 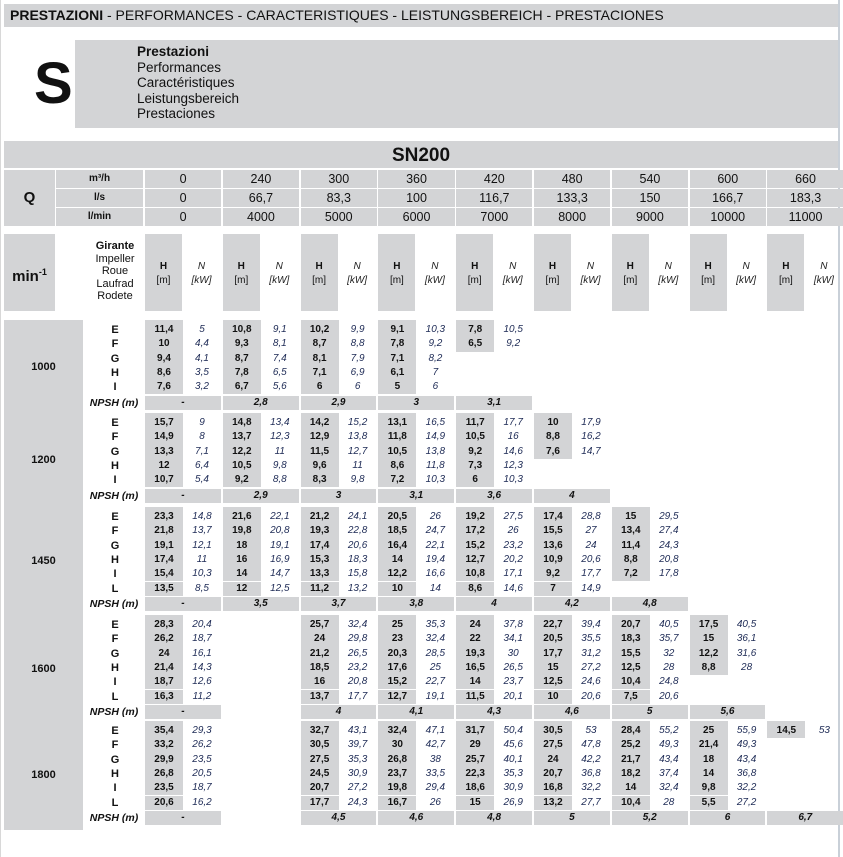 I want to click on power-value: 8,5, so click(x=202, y=588).